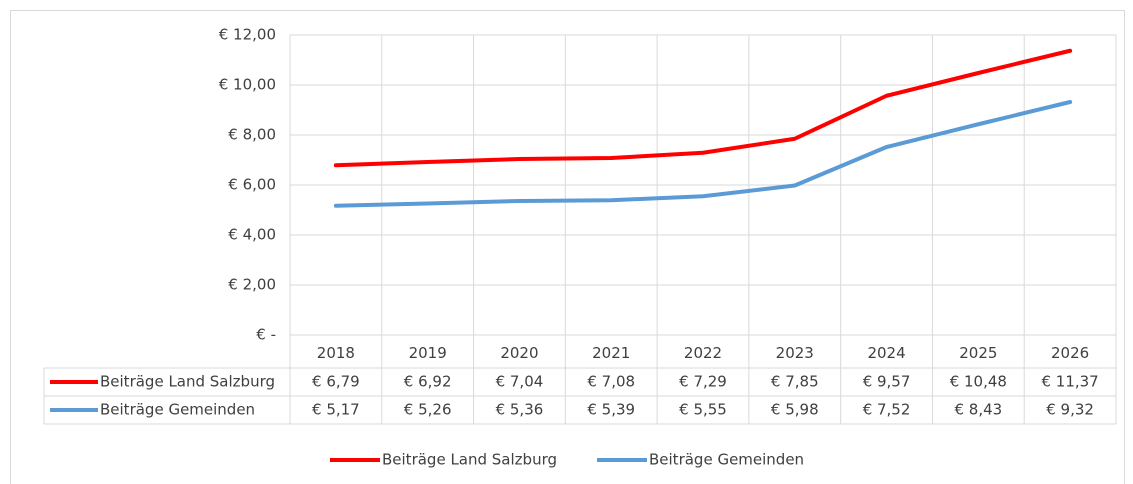  I want to click on x-tick-label: 2026, so click(1070, 353).